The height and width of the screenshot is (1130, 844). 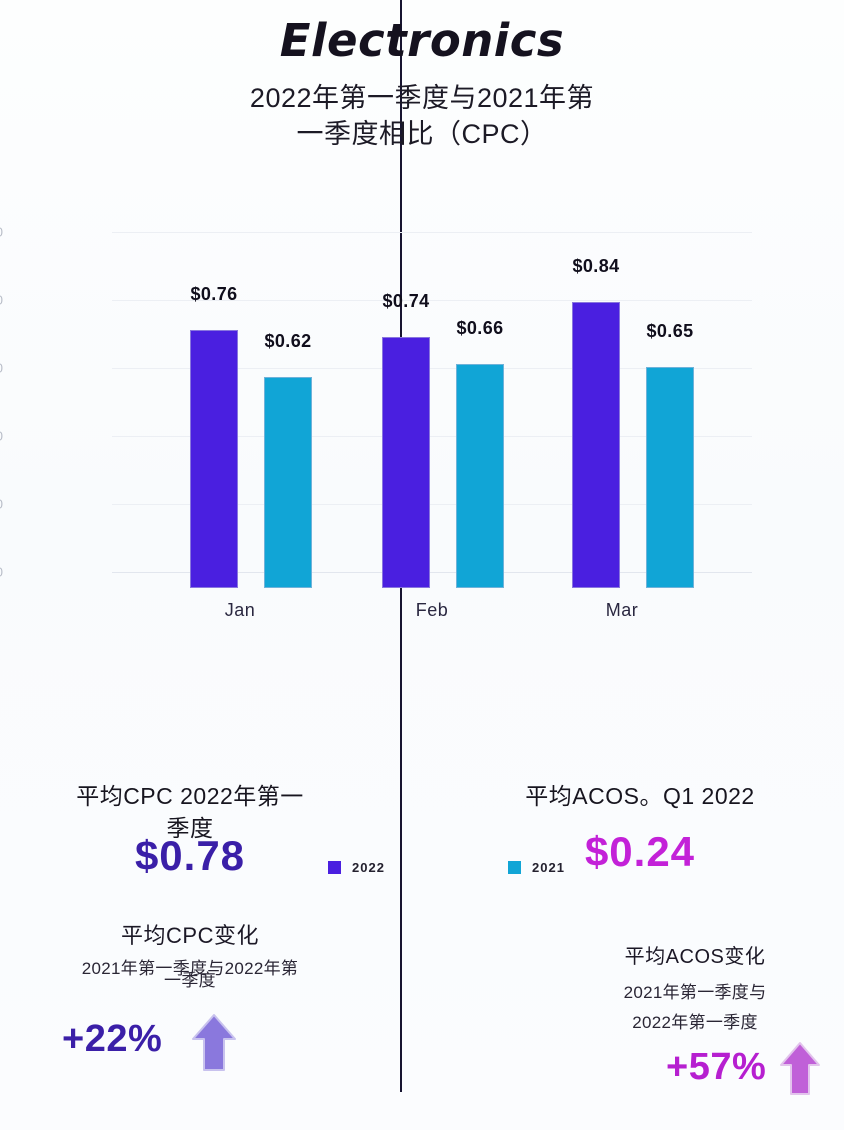 What do you see at coordinates (670, 331) in the screenshot?
I see `bar-label-mar-2021: $0.65` at bounding box center [670, 331].